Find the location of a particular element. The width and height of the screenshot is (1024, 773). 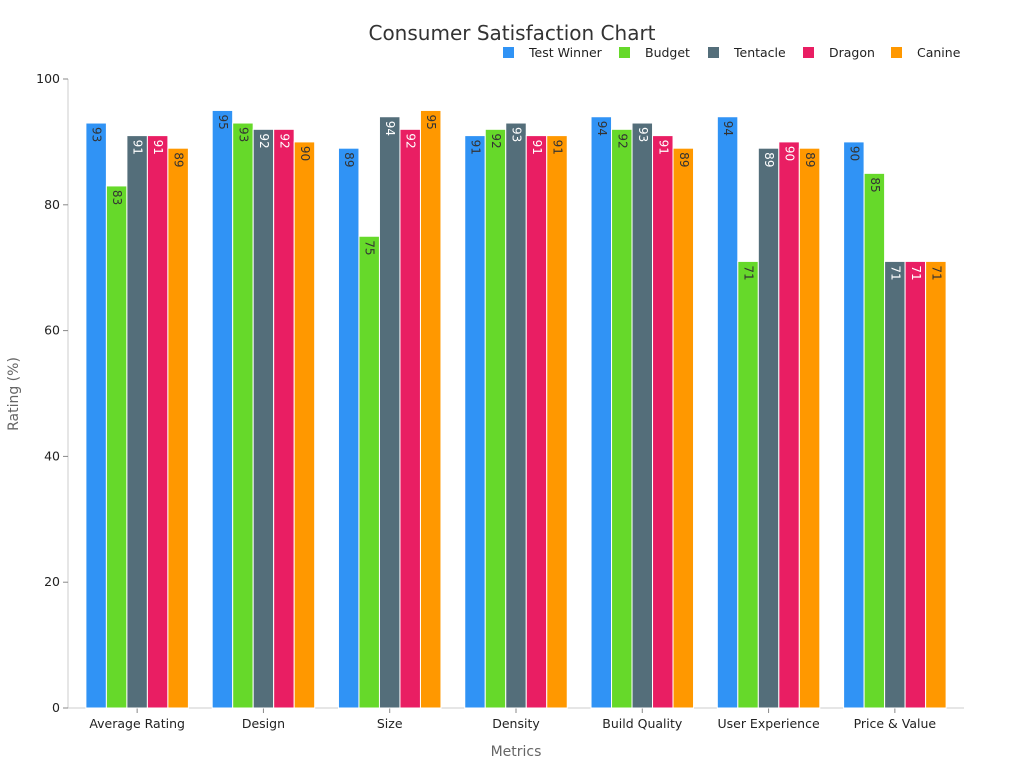

legend: Test Winner Budget Tentacle Dragon Canine is located at coordinates (732, 52).